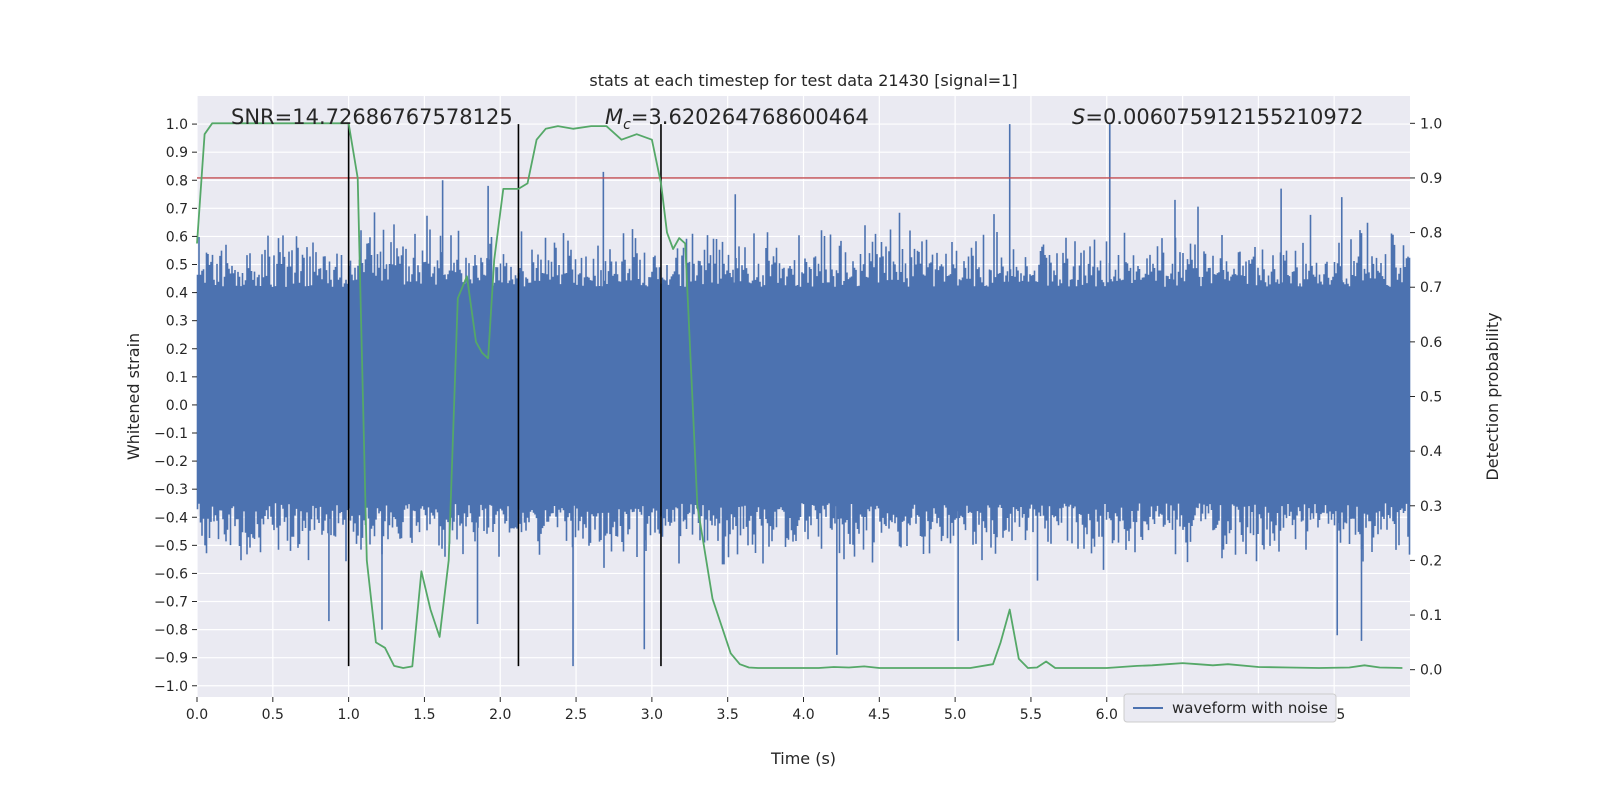 This screenshot has height=800, width=1600. Describe the element at coordinates (1431, 561) in the screenshot. I see `y-right-tick-label: 0.2` at that location.